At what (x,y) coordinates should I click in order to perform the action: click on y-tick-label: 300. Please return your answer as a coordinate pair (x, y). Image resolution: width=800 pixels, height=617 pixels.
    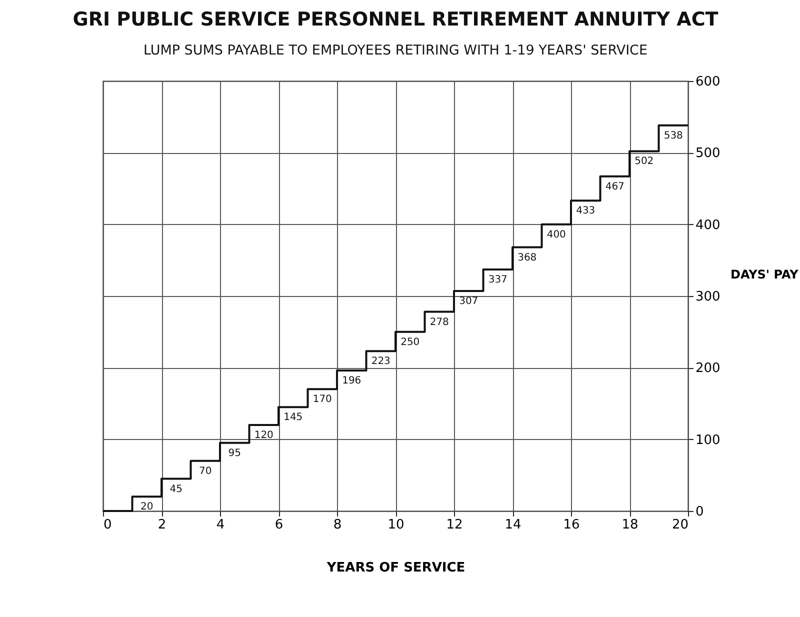
    Looking at the image, I should click on (708, 297).